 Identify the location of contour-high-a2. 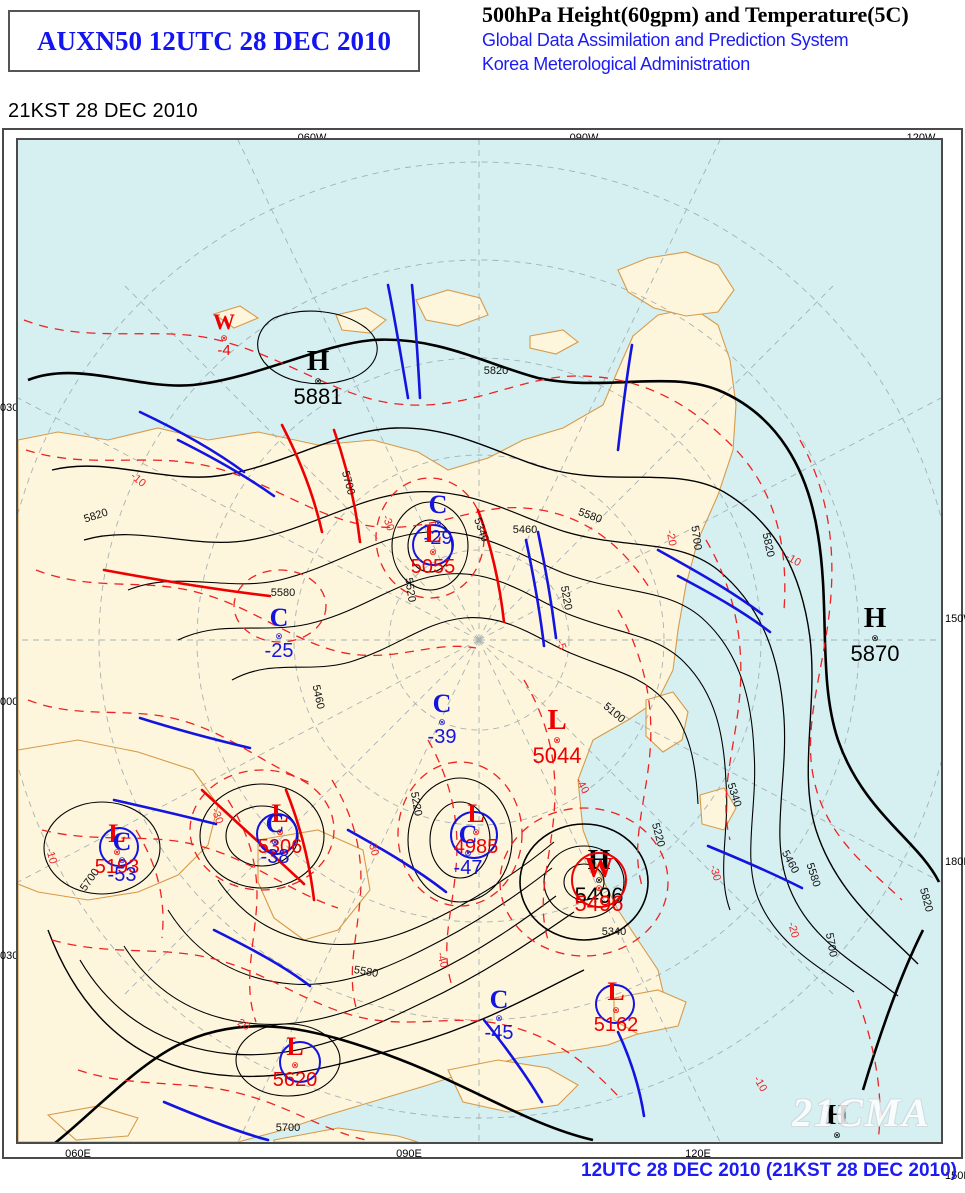
(584, 882).